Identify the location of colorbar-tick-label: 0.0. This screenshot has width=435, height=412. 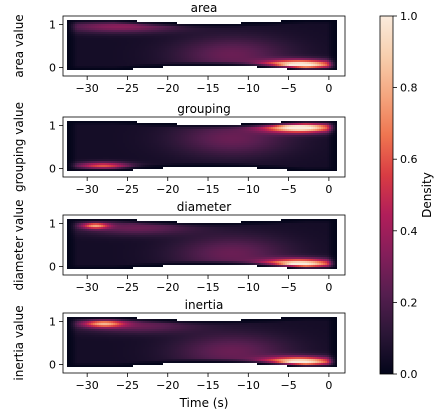
(409, 374).